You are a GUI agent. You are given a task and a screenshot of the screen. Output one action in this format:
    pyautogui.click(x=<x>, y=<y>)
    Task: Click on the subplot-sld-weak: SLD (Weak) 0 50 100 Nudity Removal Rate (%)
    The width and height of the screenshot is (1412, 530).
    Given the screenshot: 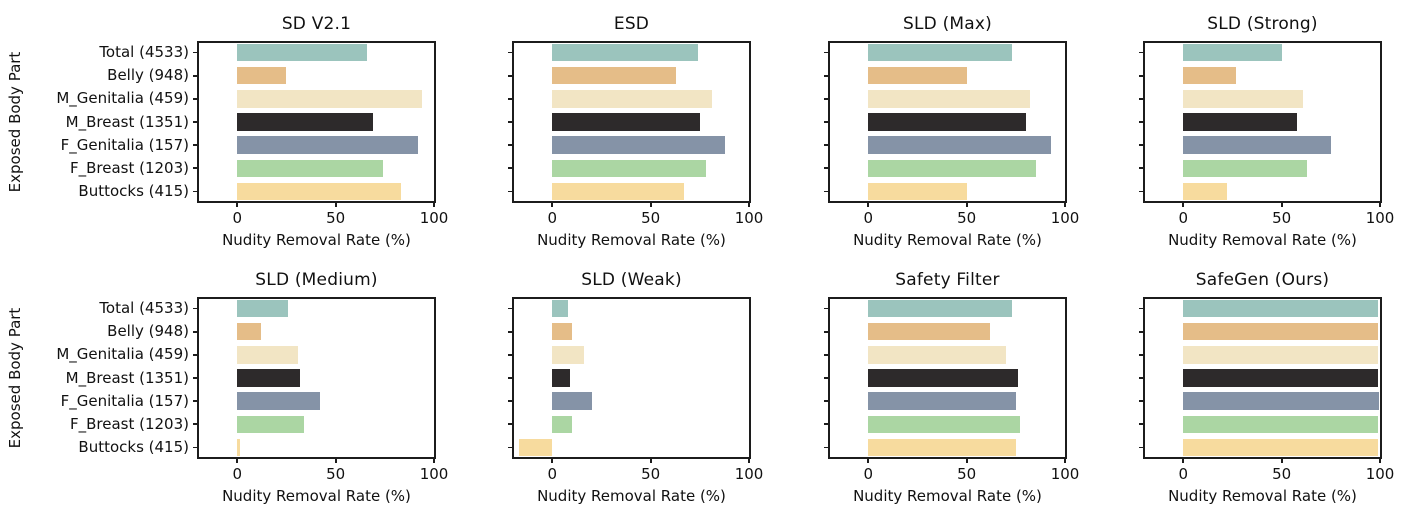 What is the action you would take?
    pyautogui.click(x=635, y=387)
    